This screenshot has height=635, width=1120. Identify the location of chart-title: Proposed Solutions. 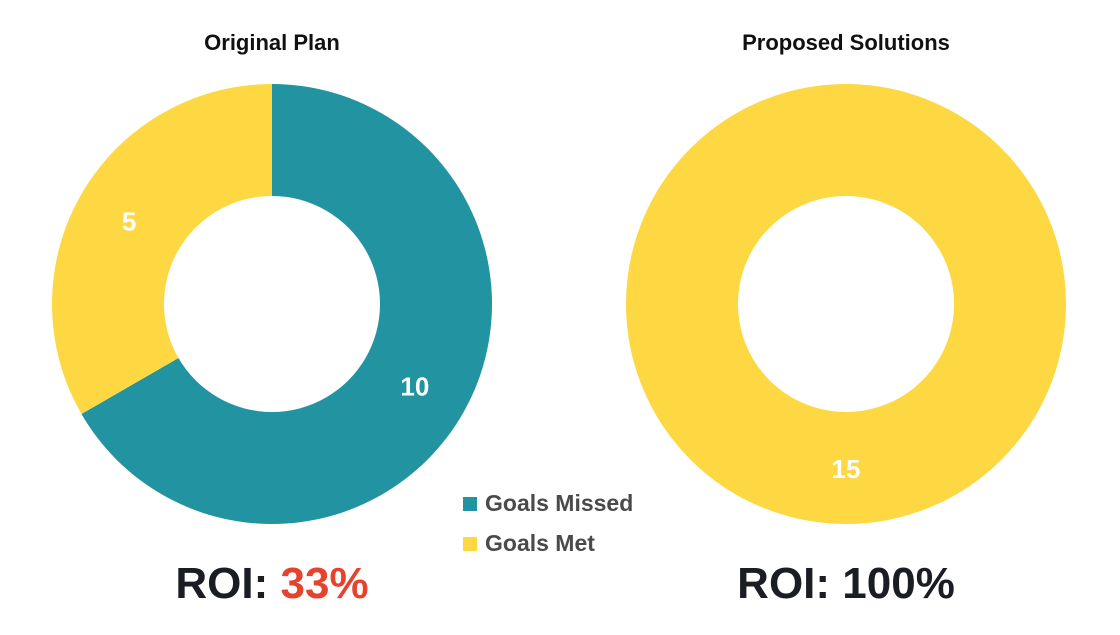
(846, 42).